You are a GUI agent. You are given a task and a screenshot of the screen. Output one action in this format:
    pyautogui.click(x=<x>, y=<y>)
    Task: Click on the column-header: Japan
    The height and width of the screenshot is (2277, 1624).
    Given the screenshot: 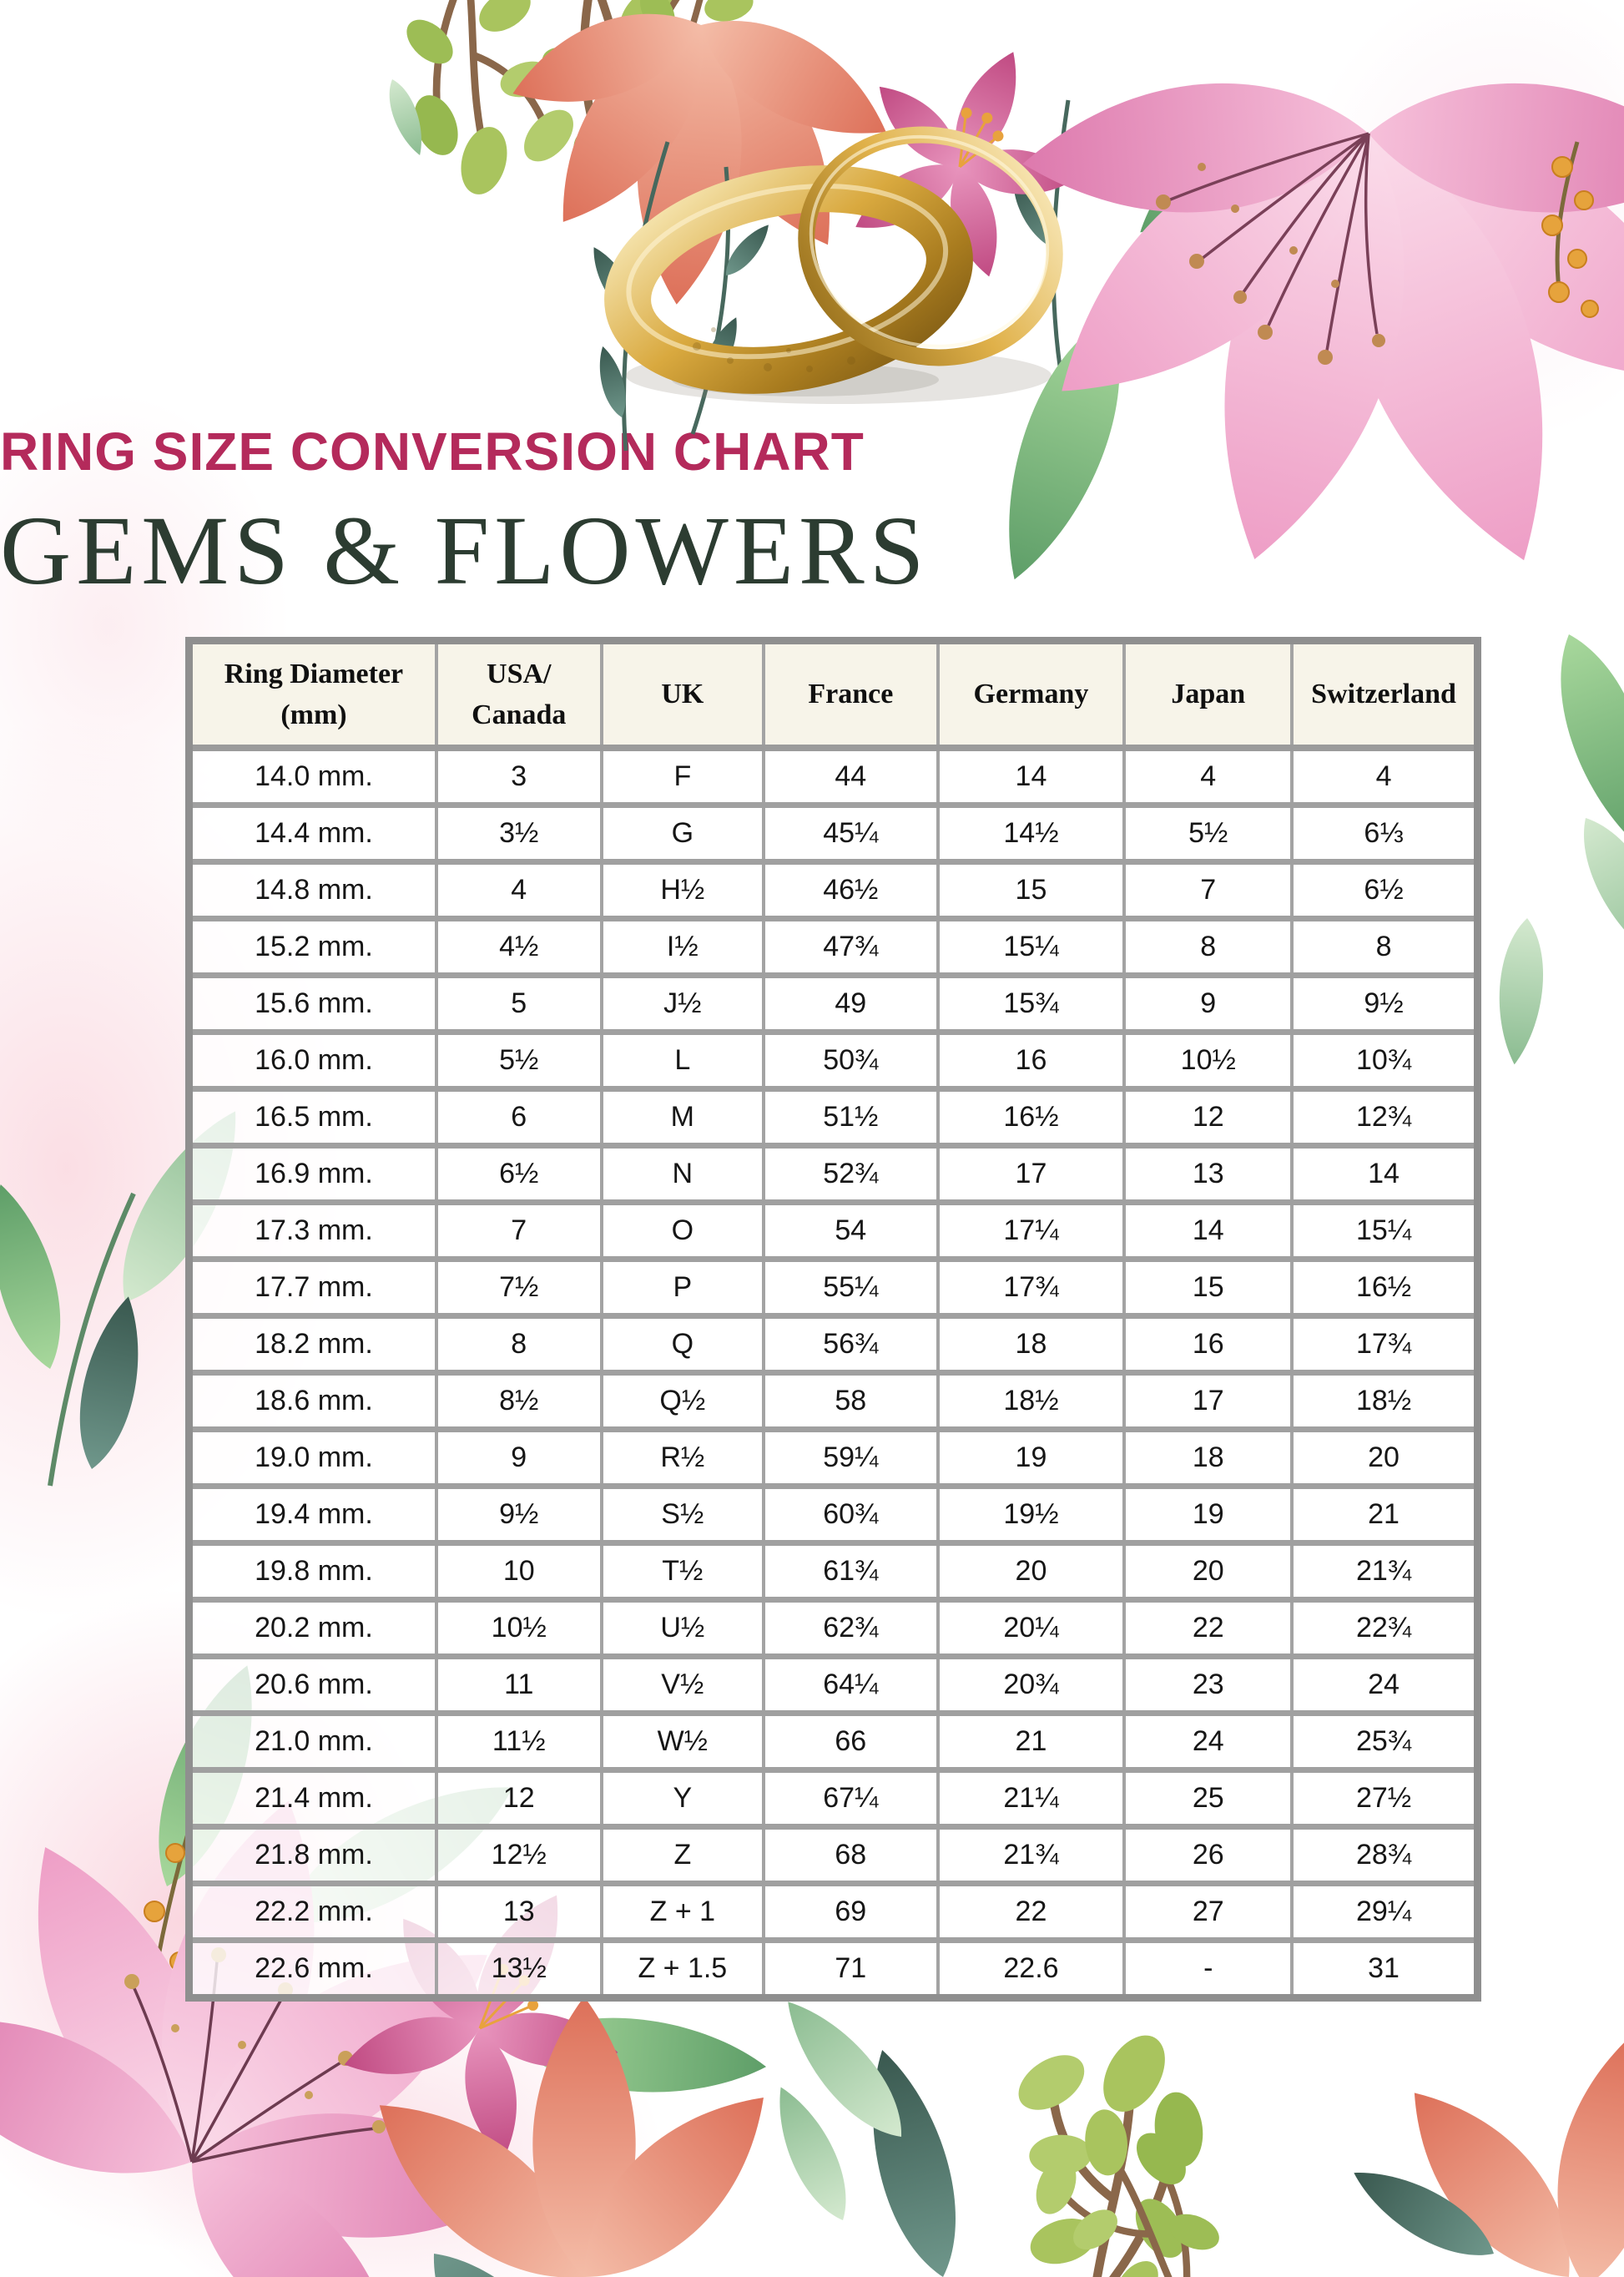 What is the action you would take?
    pyautogui.click(x=1208, y=695)
    